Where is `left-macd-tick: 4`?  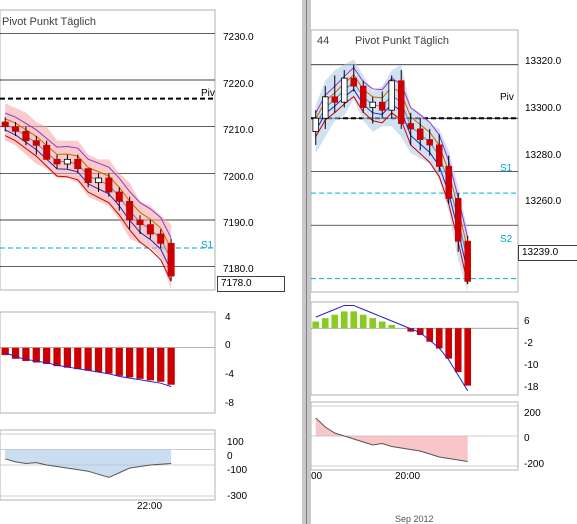
left-macd-tick: 4 is located at coordinates (228, 317).